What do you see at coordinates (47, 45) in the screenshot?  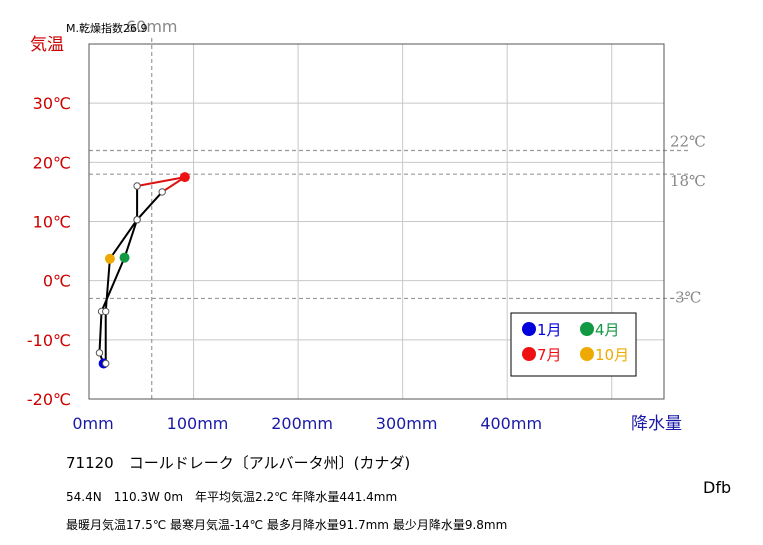 I see `y-axis-label: 気温` at bounding box center [47, 45].